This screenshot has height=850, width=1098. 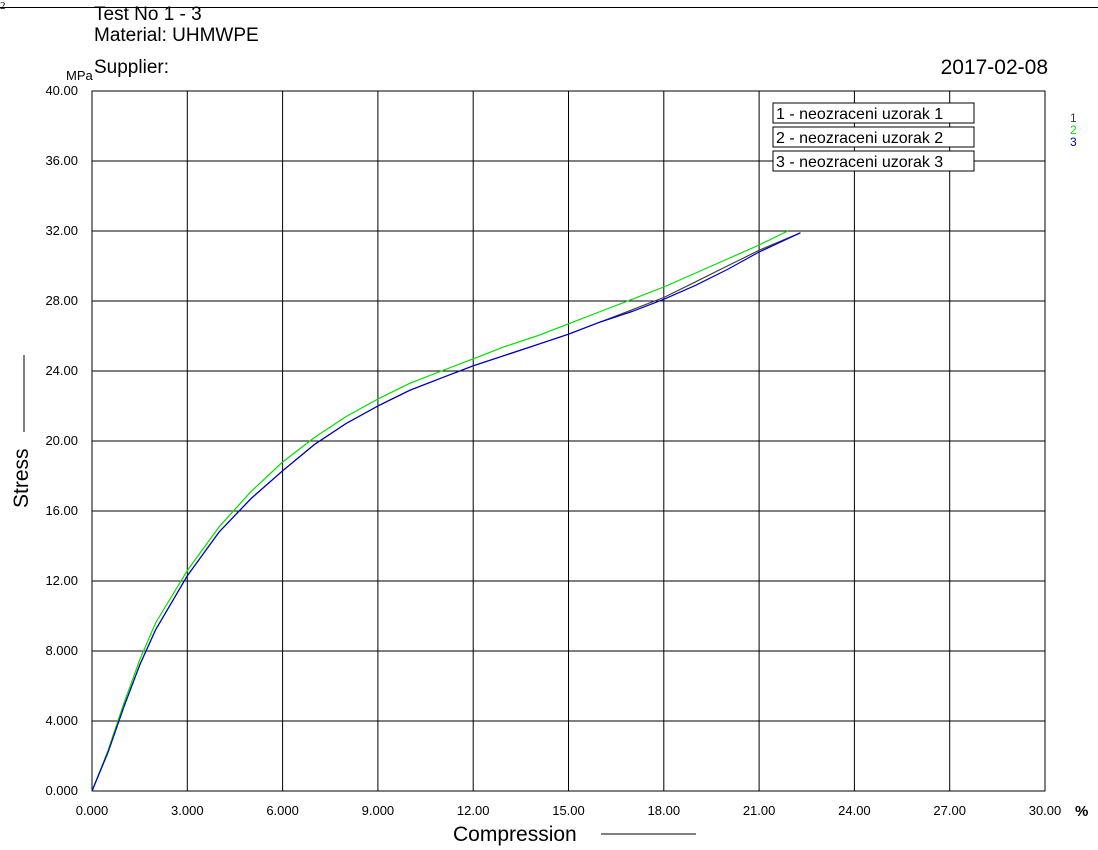 What do you see at coordinates (80, 75) in the screenshot?
I see `y-unit-label: MPa` at bounding box center [80, 75].